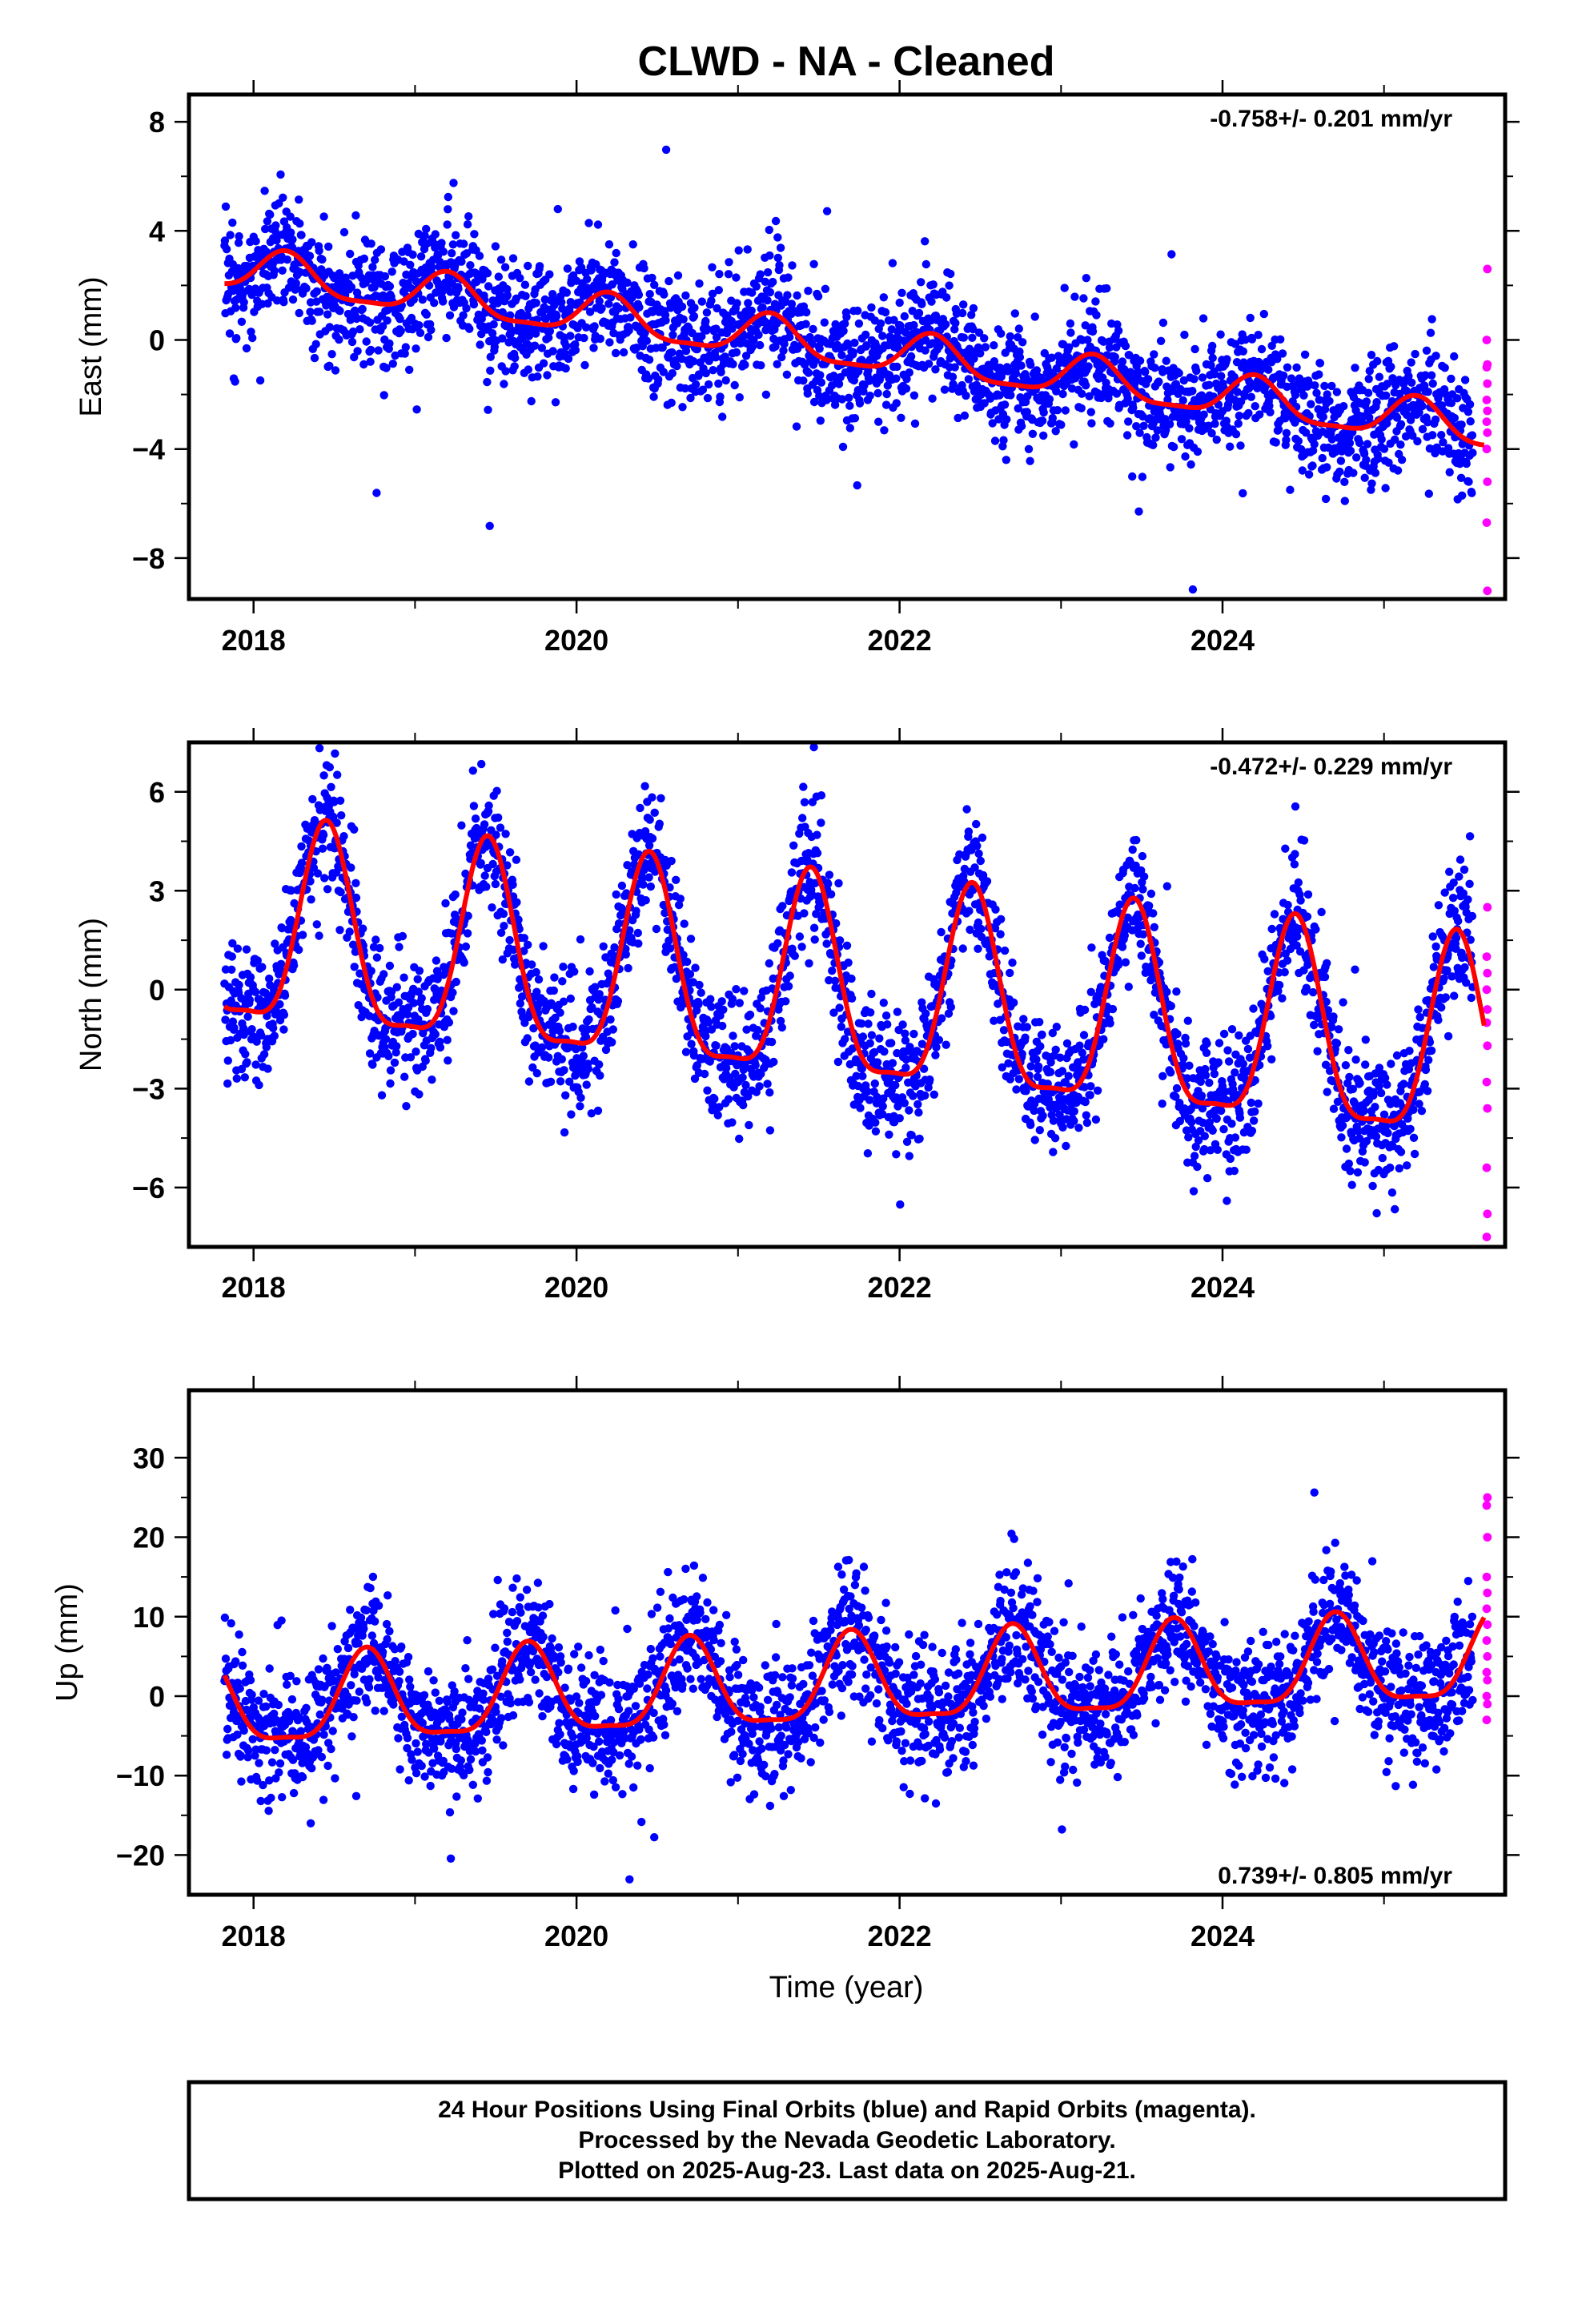 The image size is (1582, 2324). Describe the element at coordinates (900, 640) in the screenshot. I see `x-tick-label: 2022` at that location.